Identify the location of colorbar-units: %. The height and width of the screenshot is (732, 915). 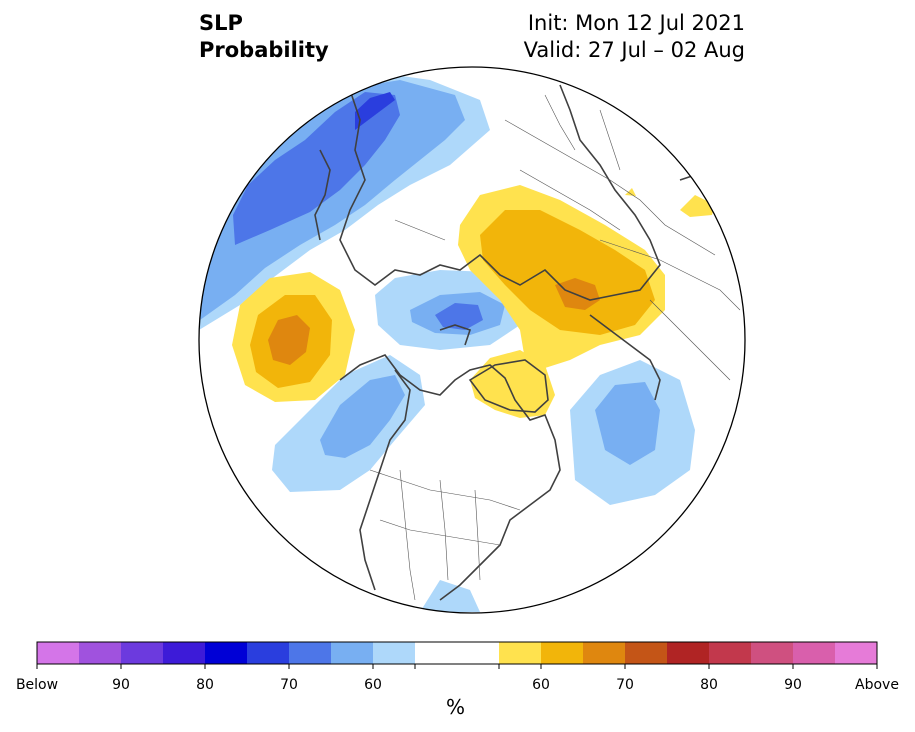
(456, 707).